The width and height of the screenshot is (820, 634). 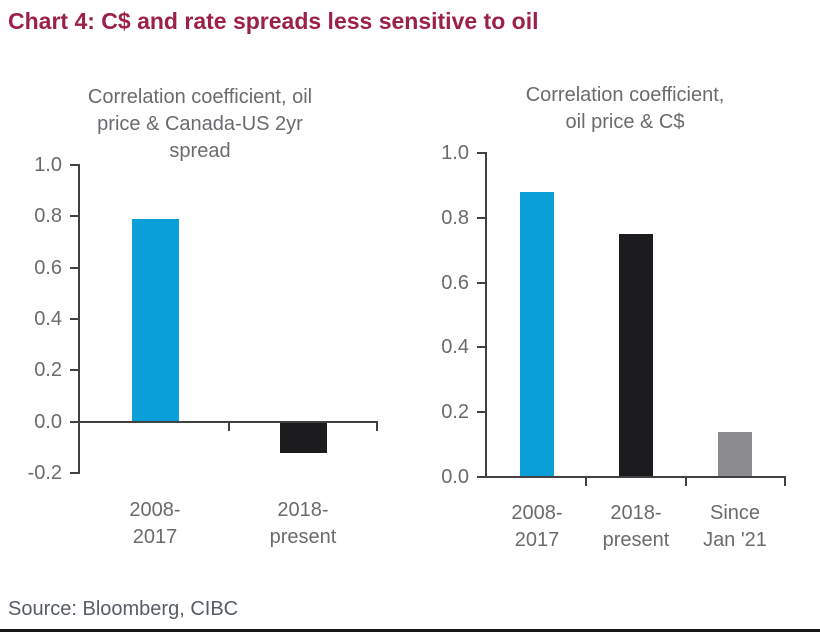 What do you see at coordinates (123, 609) in the screenshot?
I see `source-note: Source: Bloomberg, CIBC` at bounding box center [123, 609].